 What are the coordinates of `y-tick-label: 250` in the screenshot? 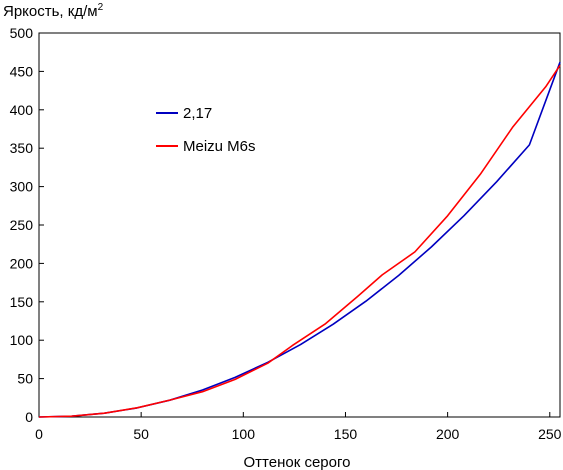 It's located at (22, 225).